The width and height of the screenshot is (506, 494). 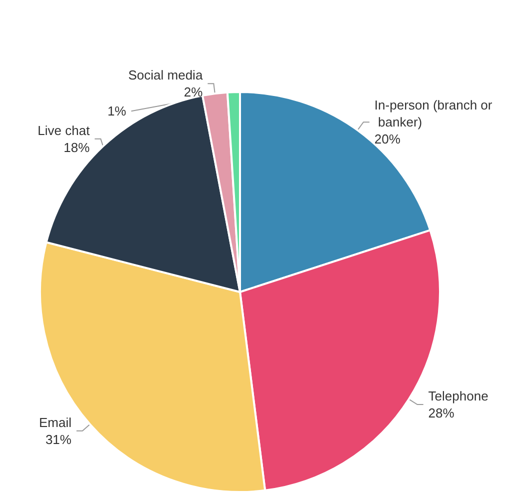 What do you see at coordinates (58, 439) in the screenshot?
I see `data-label: 31%` at bounding box center [58, 439].